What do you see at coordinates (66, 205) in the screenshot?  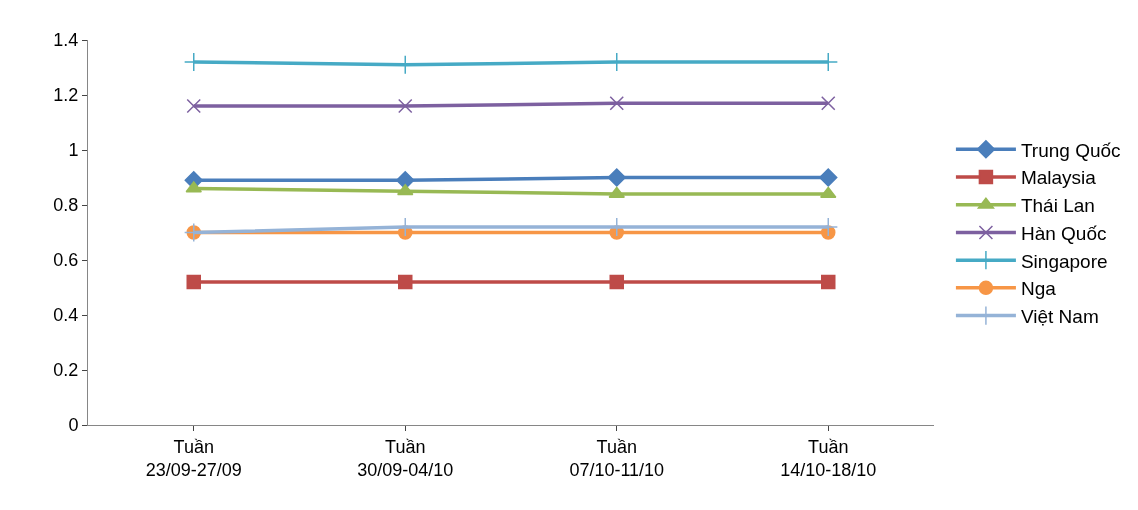 I see `y-tick-label: 0.8` at bounding box center [66, 205].